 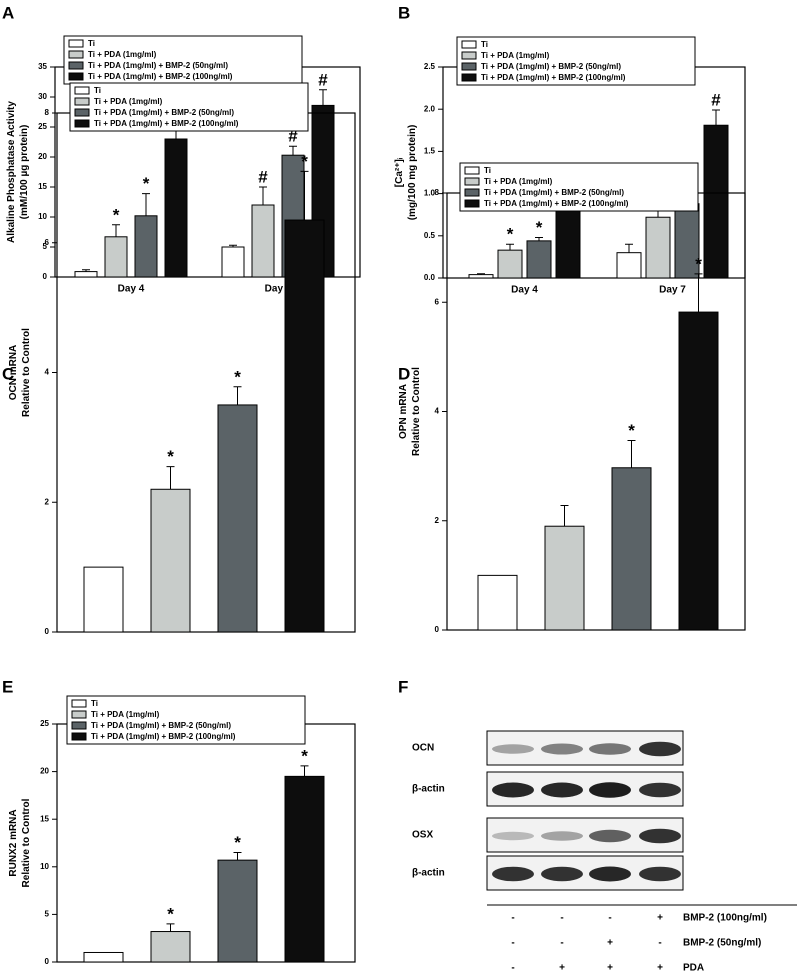 What do you see at coordinates (725, 918) in the screenshot?
I see `condition-label: BMP-2 (100ng/ml)` at bounding box center [725, 918].